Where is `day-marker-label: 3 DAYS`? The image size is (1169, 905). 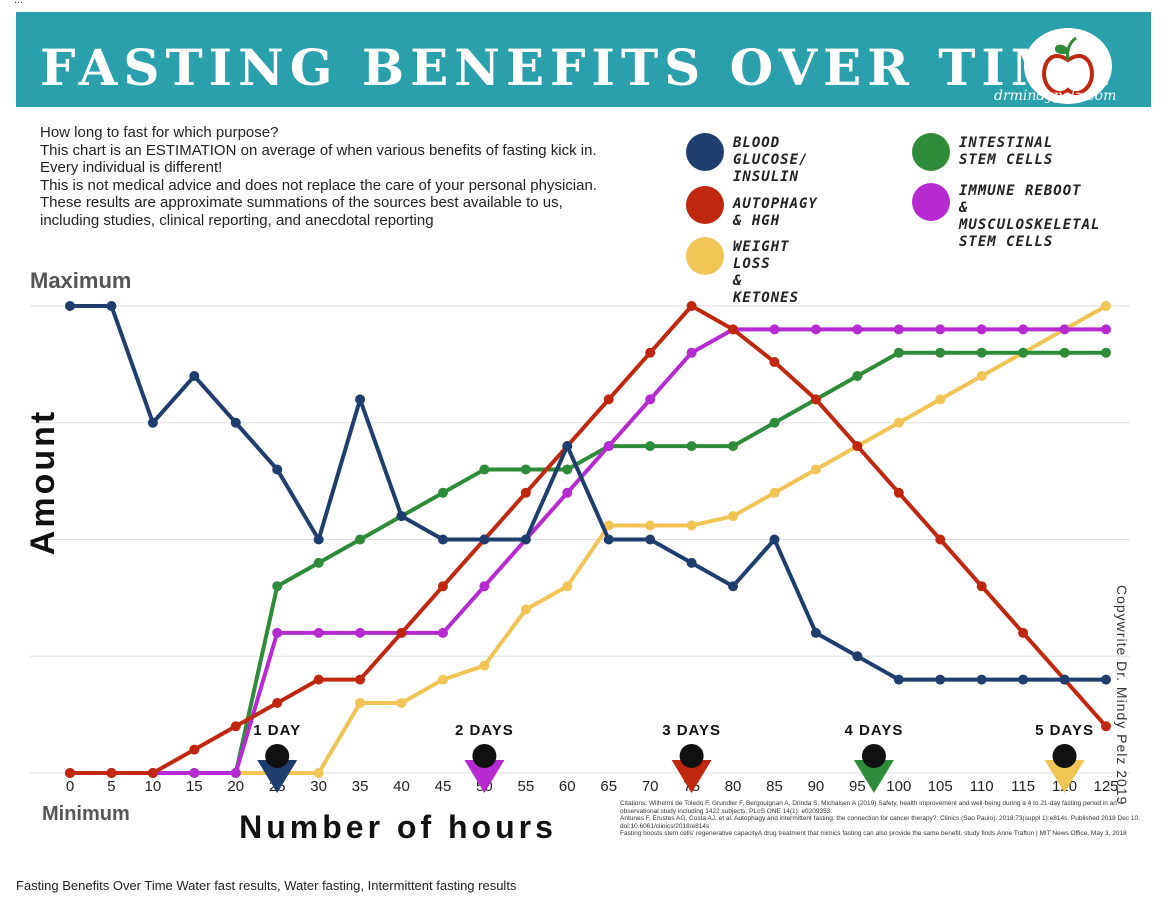 day-marker-label: 3 DAYS is located at coordinates (691, 730).